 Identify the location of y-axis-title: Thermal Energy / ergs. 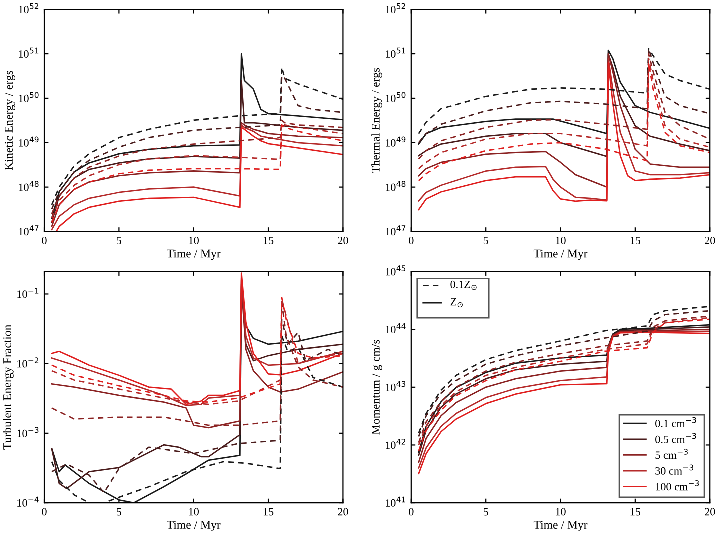
(377, 121).